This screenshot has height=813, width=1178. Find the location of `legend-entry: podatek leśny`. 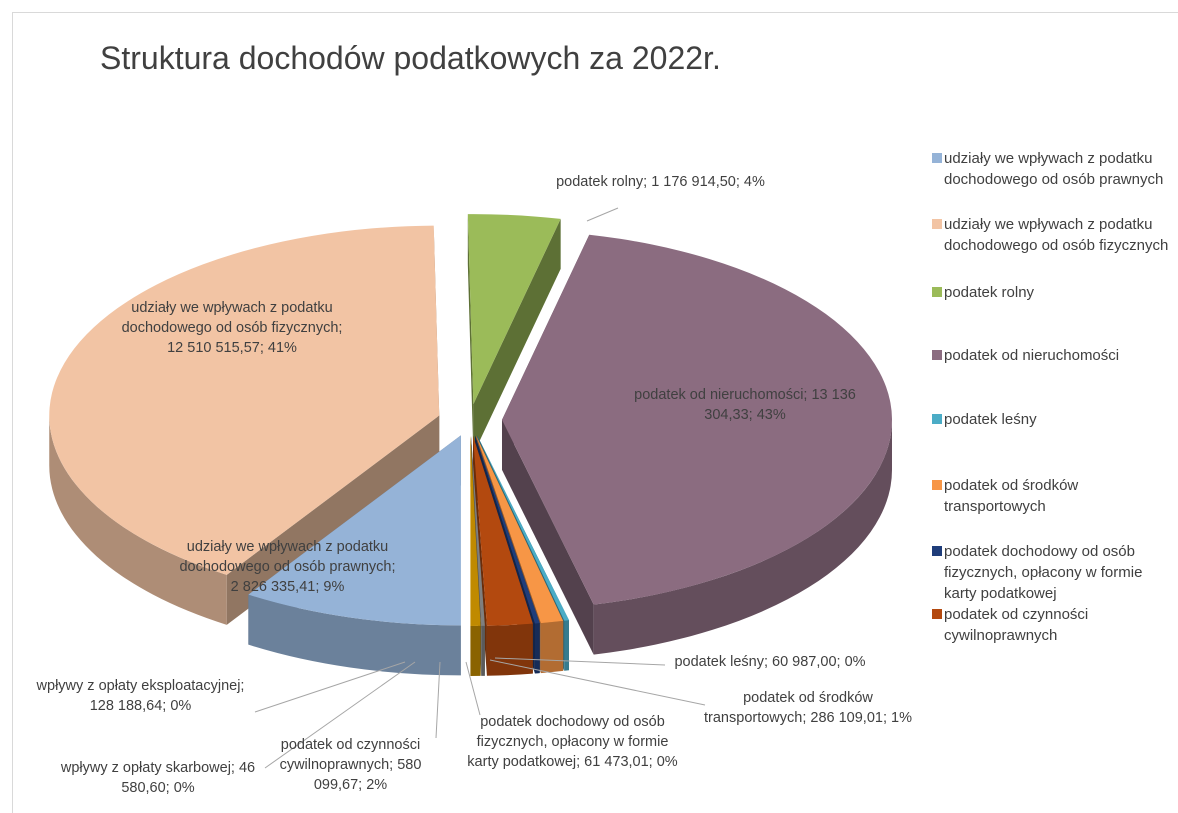

legend-entry: podatek leśny is located at coordinates (1050, 419).